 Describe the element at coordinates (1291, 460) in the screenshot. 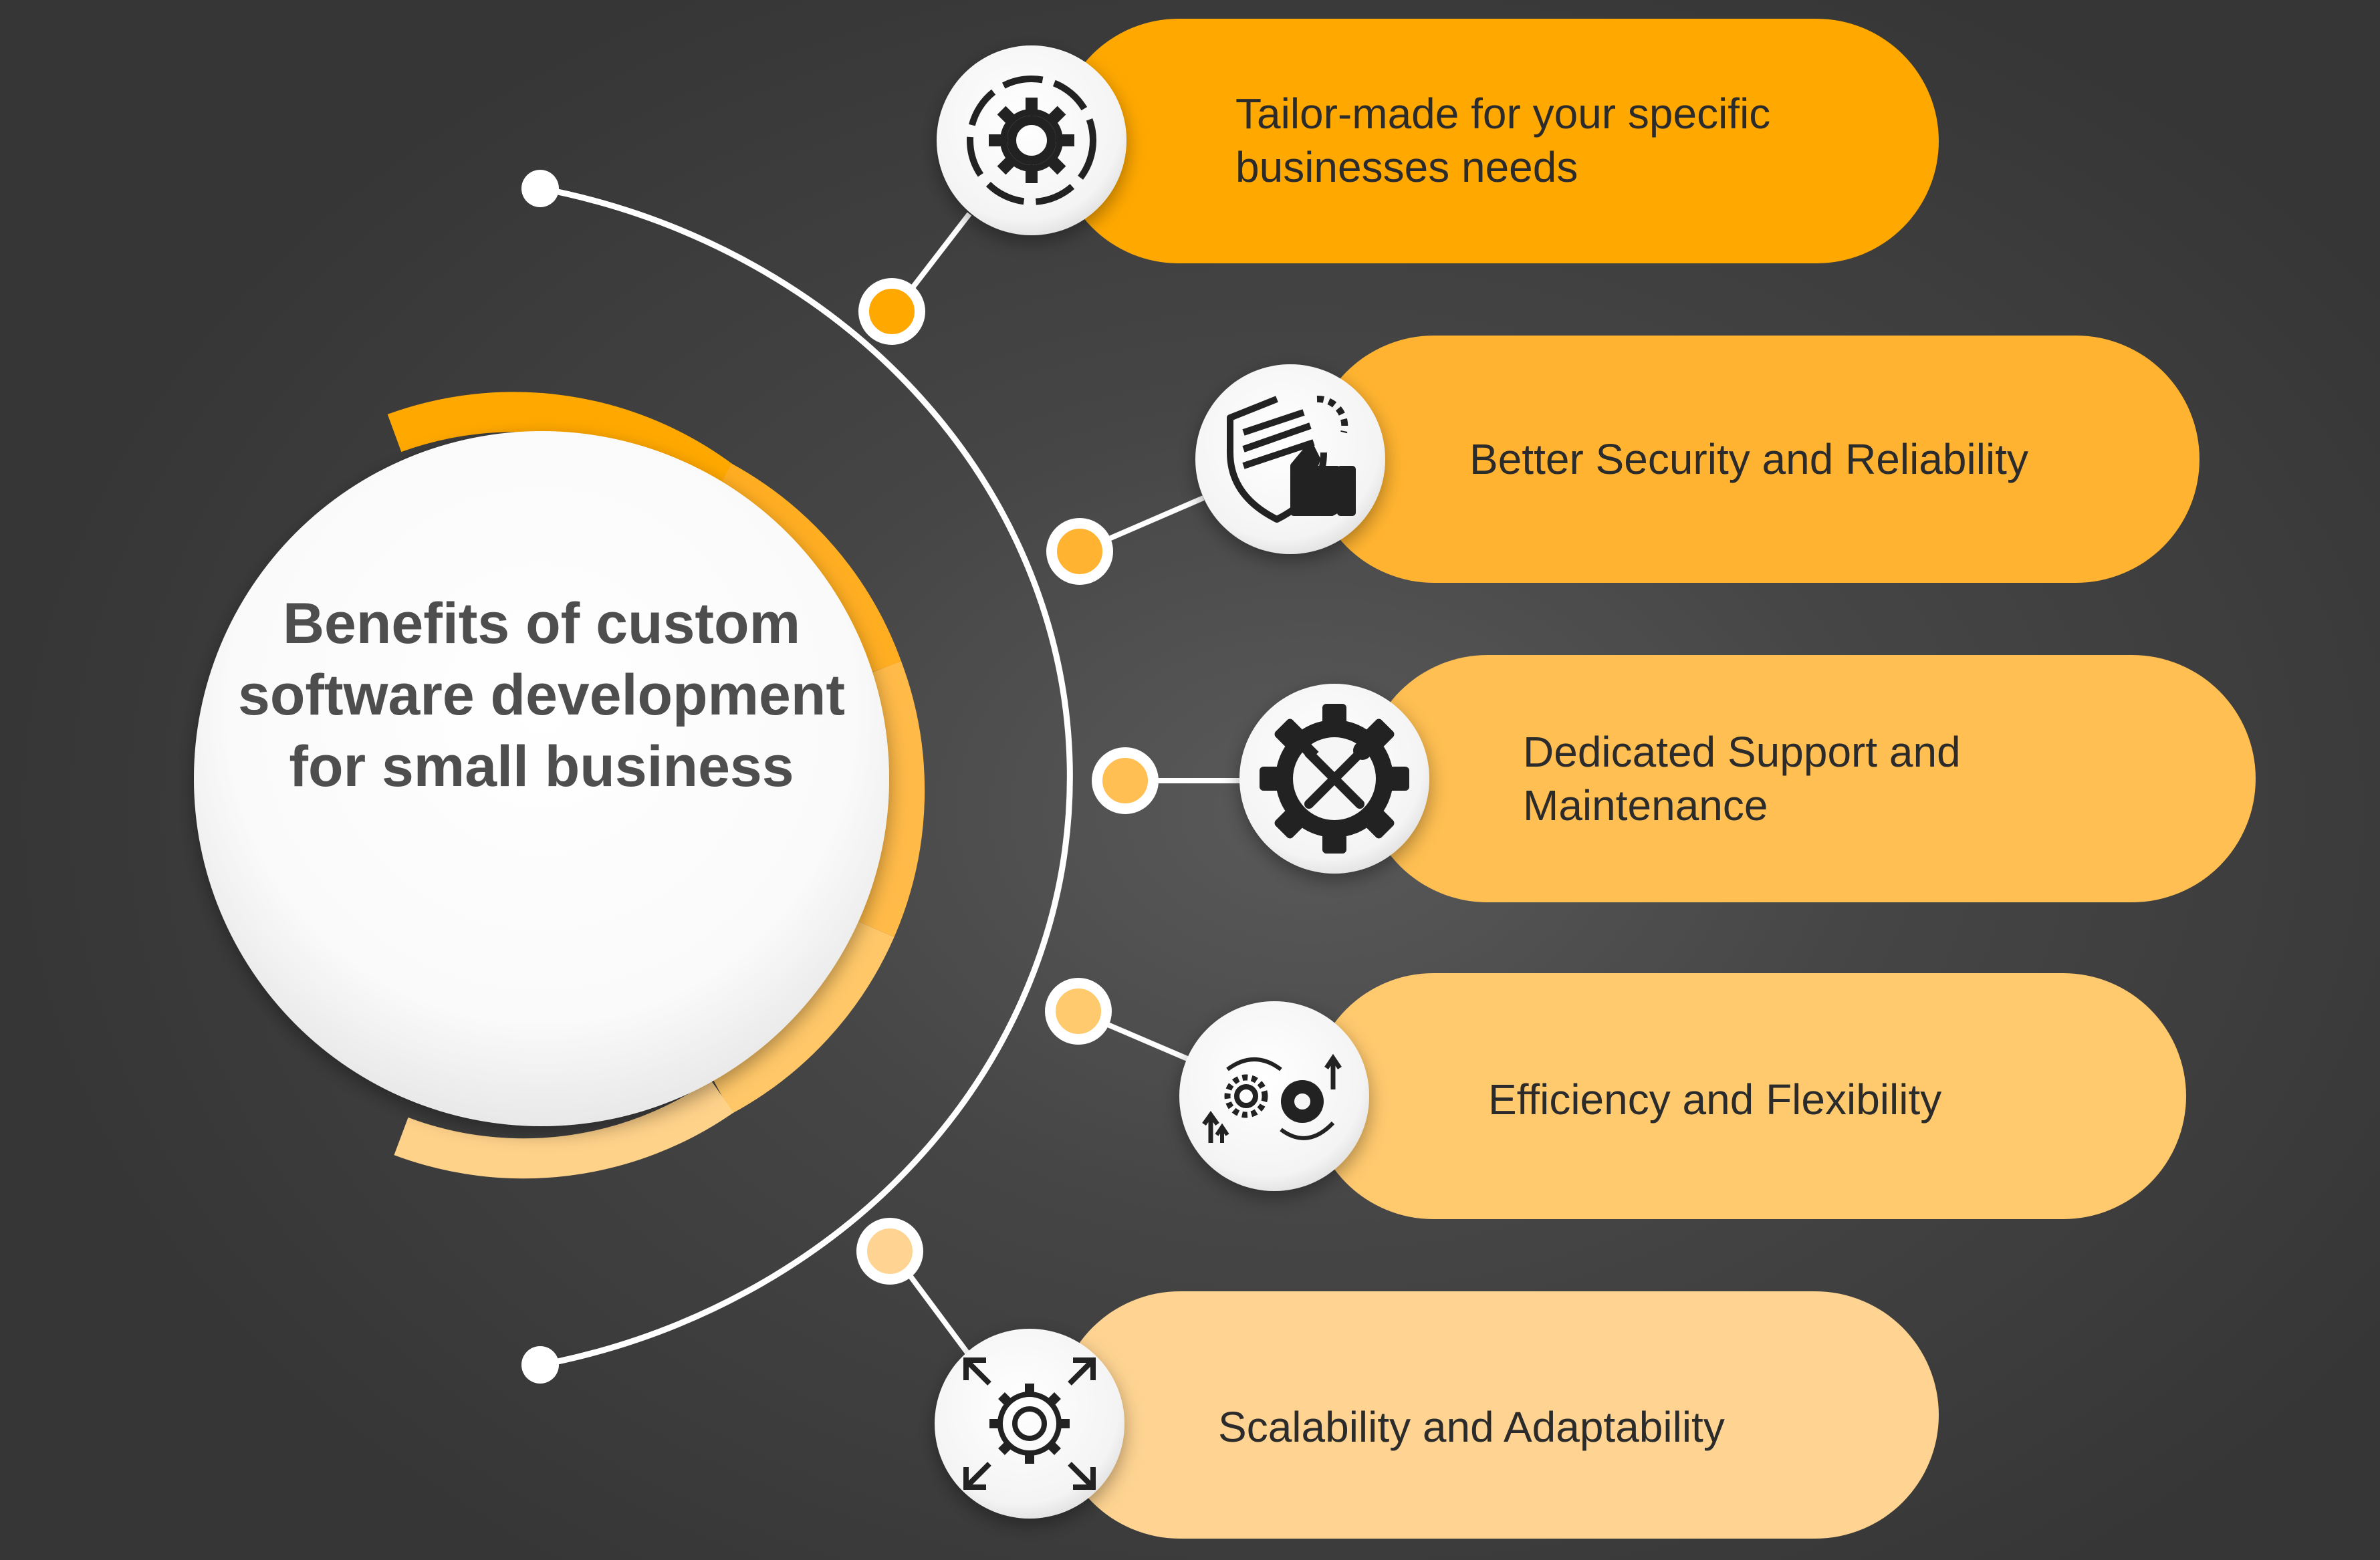

I see `shield-thumbs-up-icon` at that location.